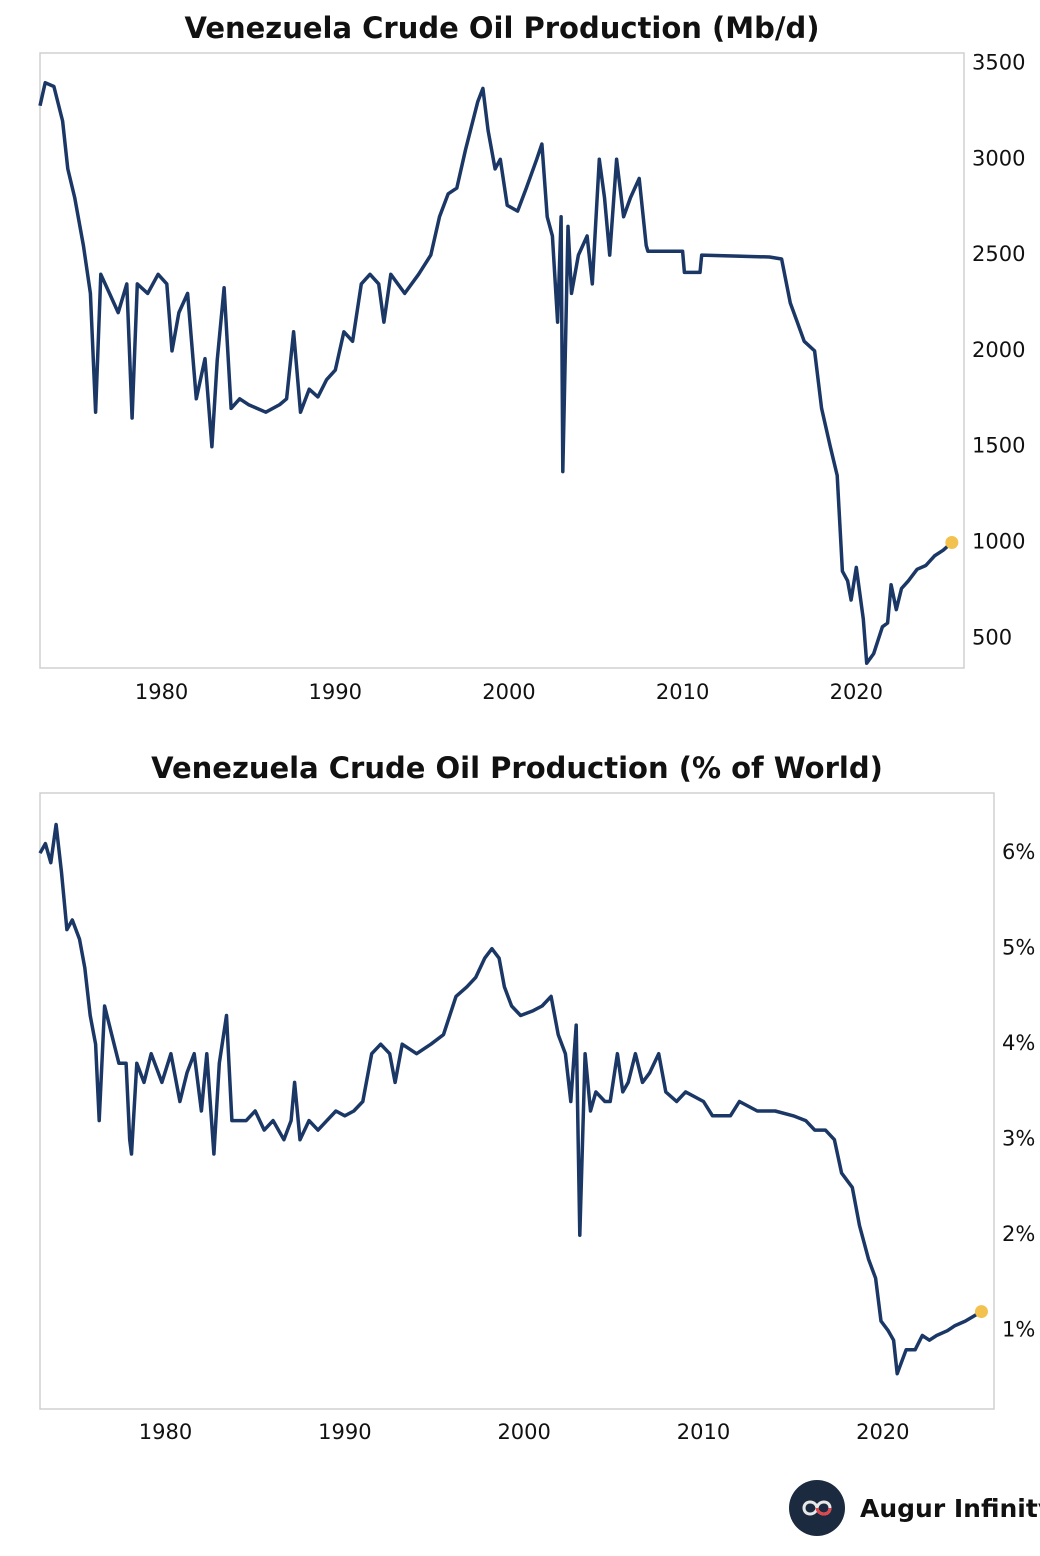 Image resolution: width=1040 pixels, height=1556 pixels. What do you see at coordinates (998, 158) in the screenshot?
I see `y-tick-label: 3000` at bounding box center [998, 158].